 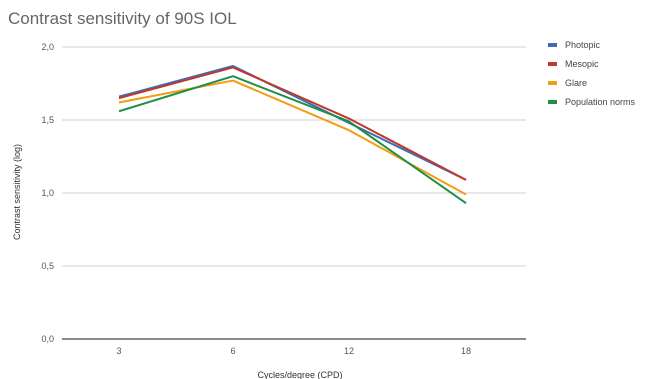 I want to click on y-tick-label: 1,5, so click(x=47, y=120).